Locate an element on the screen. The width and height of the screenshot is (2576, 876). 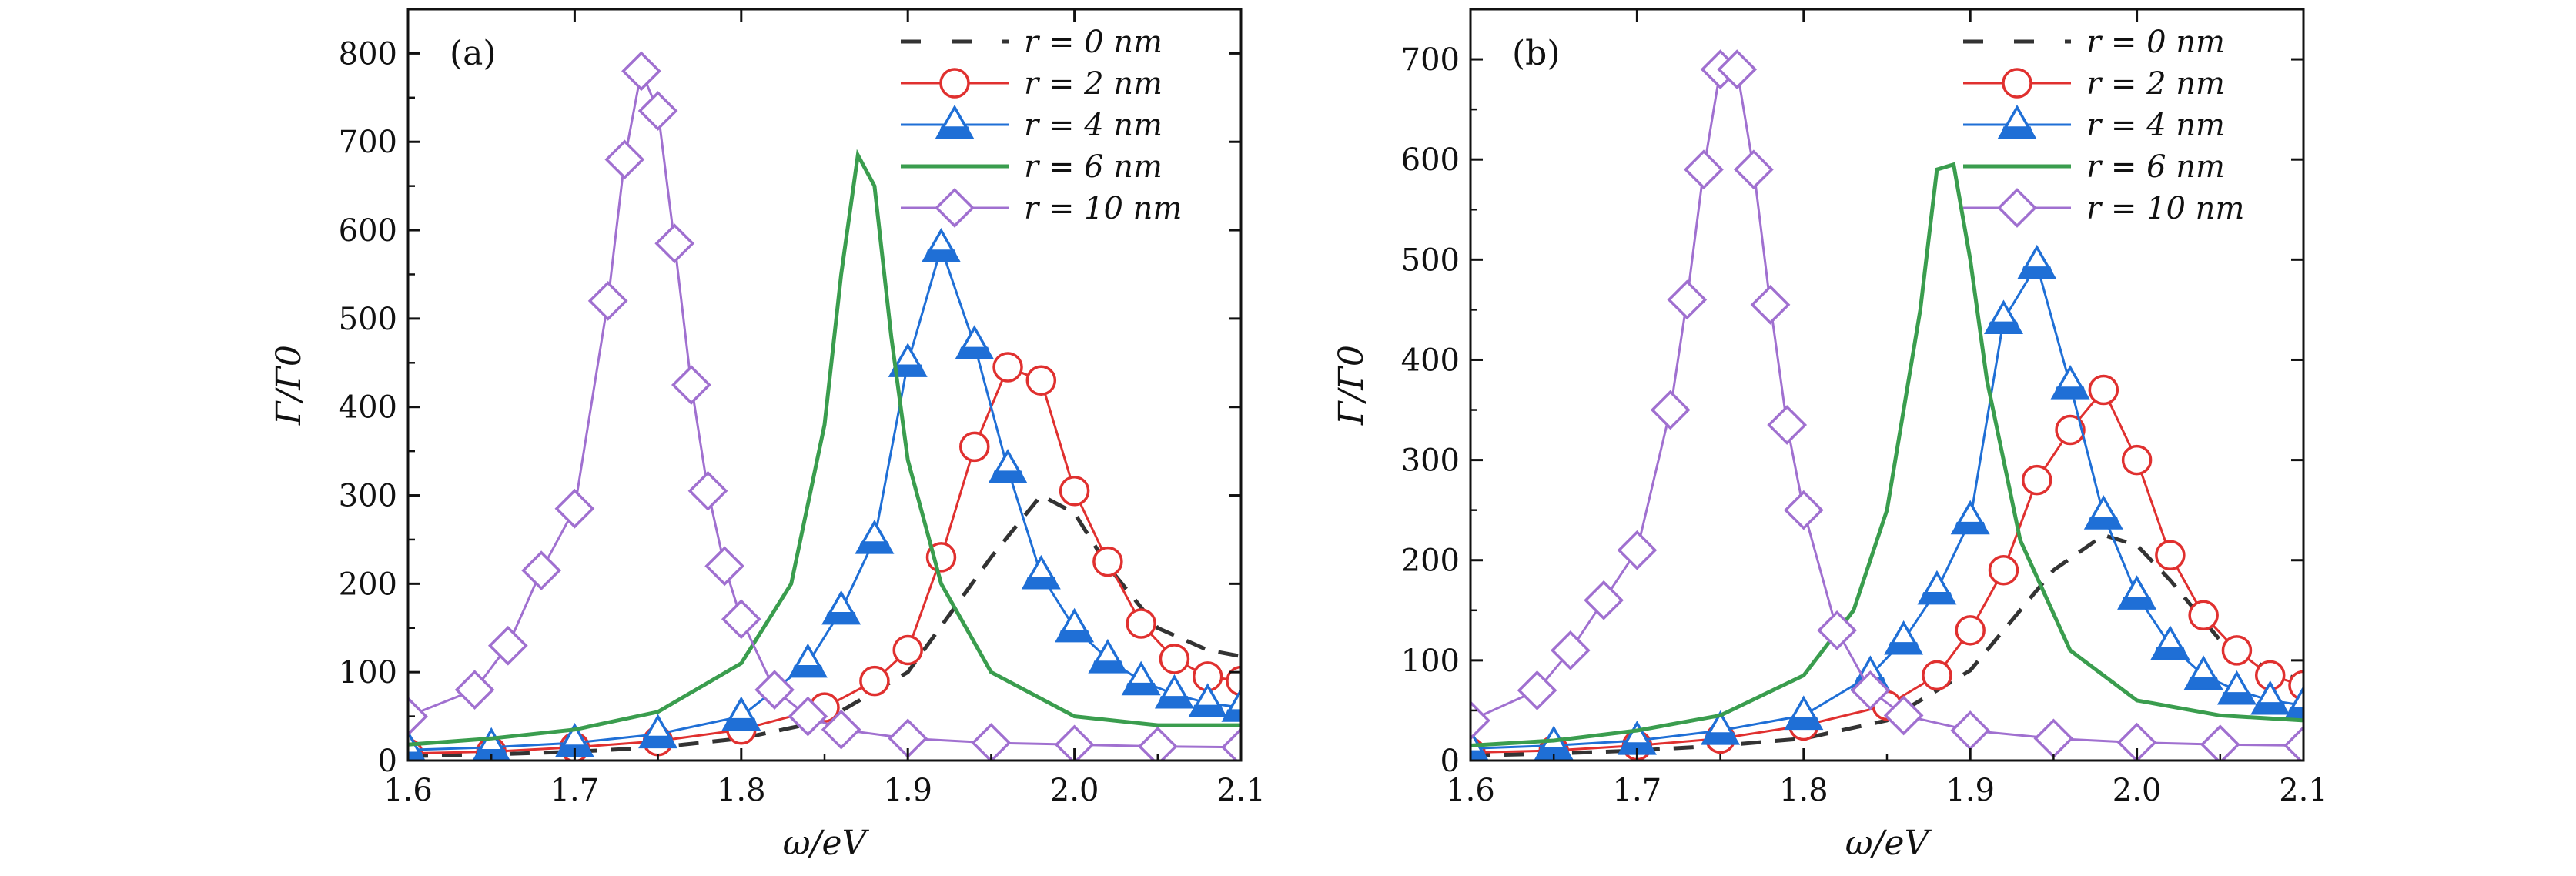
legend-entry: r = 4 nm is located at coordinates (2155, 125).